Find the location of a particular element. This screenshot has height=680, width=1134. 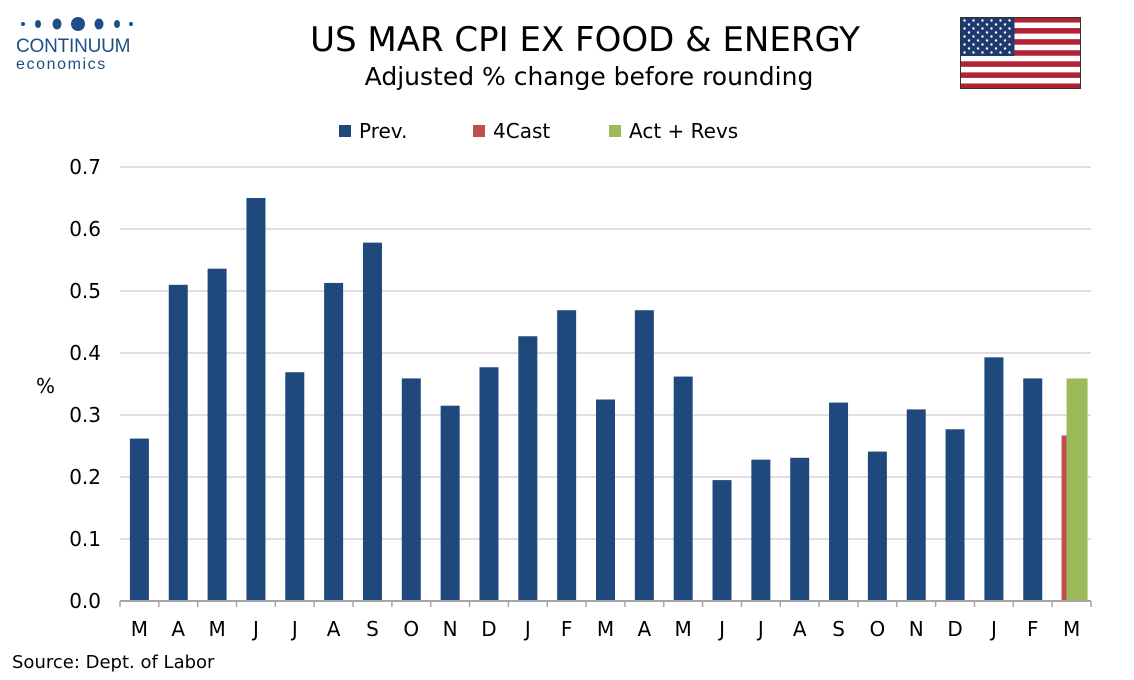

y-tick-label: 0.0 is located at coordinates (85, 601).